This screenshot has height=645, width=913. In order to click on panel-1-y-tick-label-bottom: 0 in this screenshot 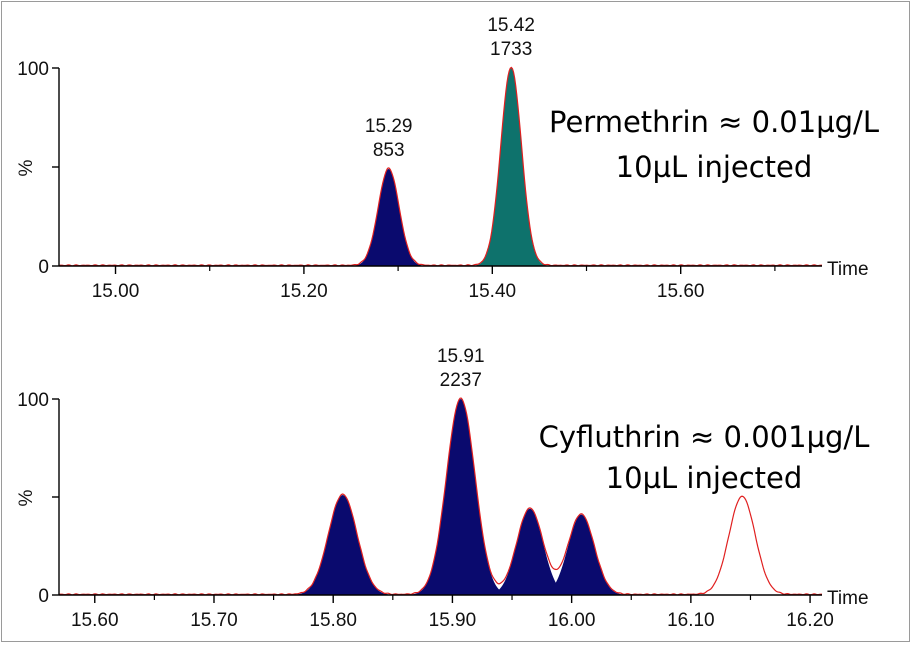, I will do `click(43, 267)`.